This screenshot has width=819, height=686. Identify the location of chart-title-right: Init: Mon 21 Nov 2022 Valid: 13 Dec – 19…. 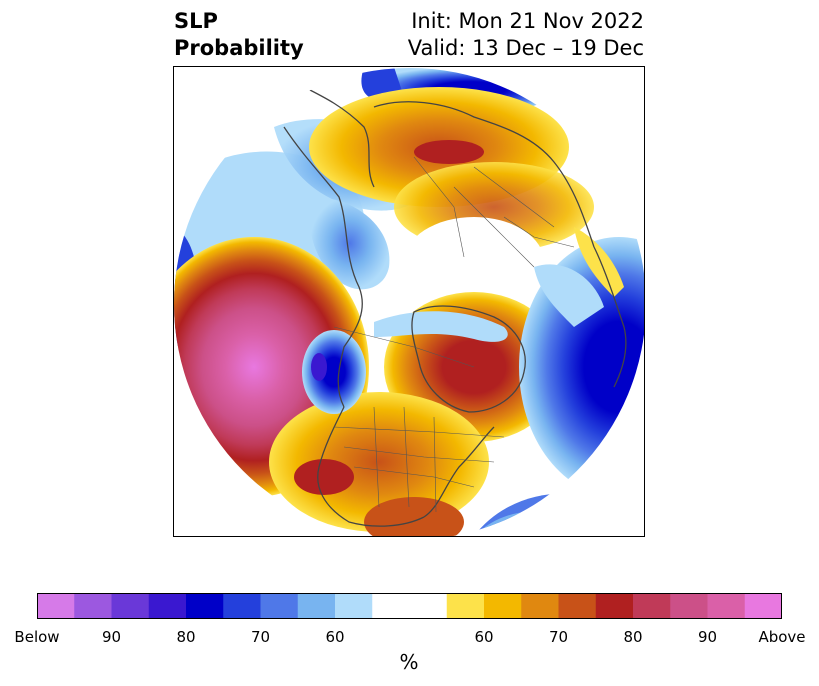
(526, 35).